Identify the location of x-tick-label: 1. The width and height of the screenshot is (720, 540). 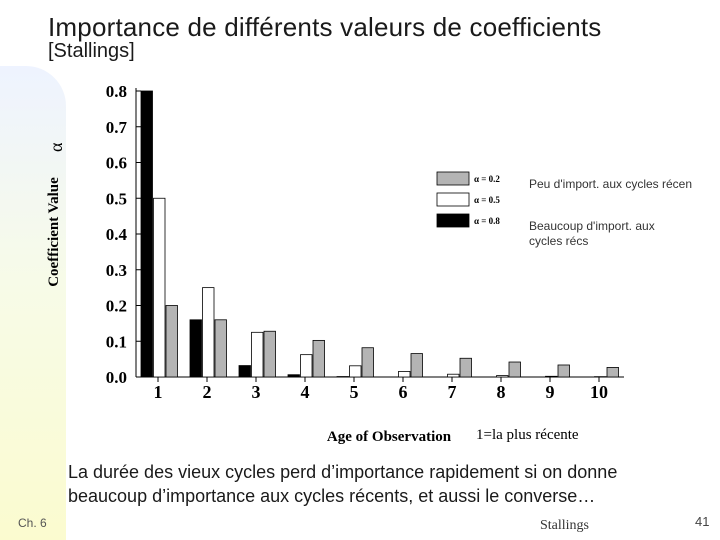
(158, 392).